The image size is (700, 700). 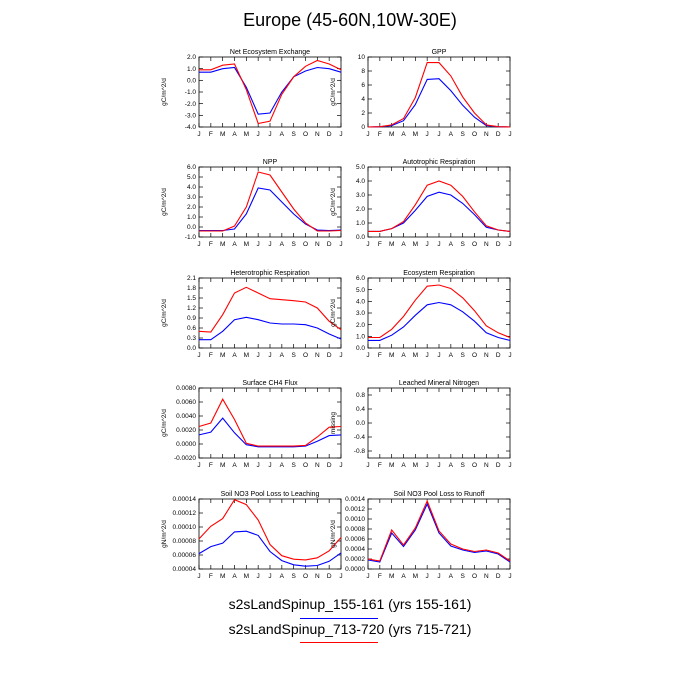 What do you see at coordinates (339, 642) in the screenshot?
I see `legend-swatch-red` at bounding box center [339, 642].